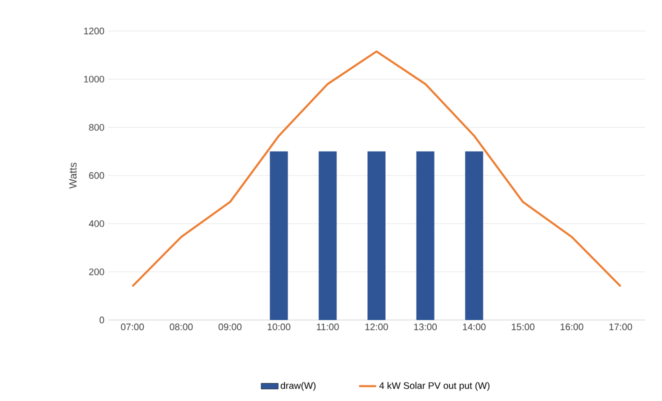 The width and height of the screenshot is (662, 401). I want to click on y-axis-title: Watts, so click(73, 175).